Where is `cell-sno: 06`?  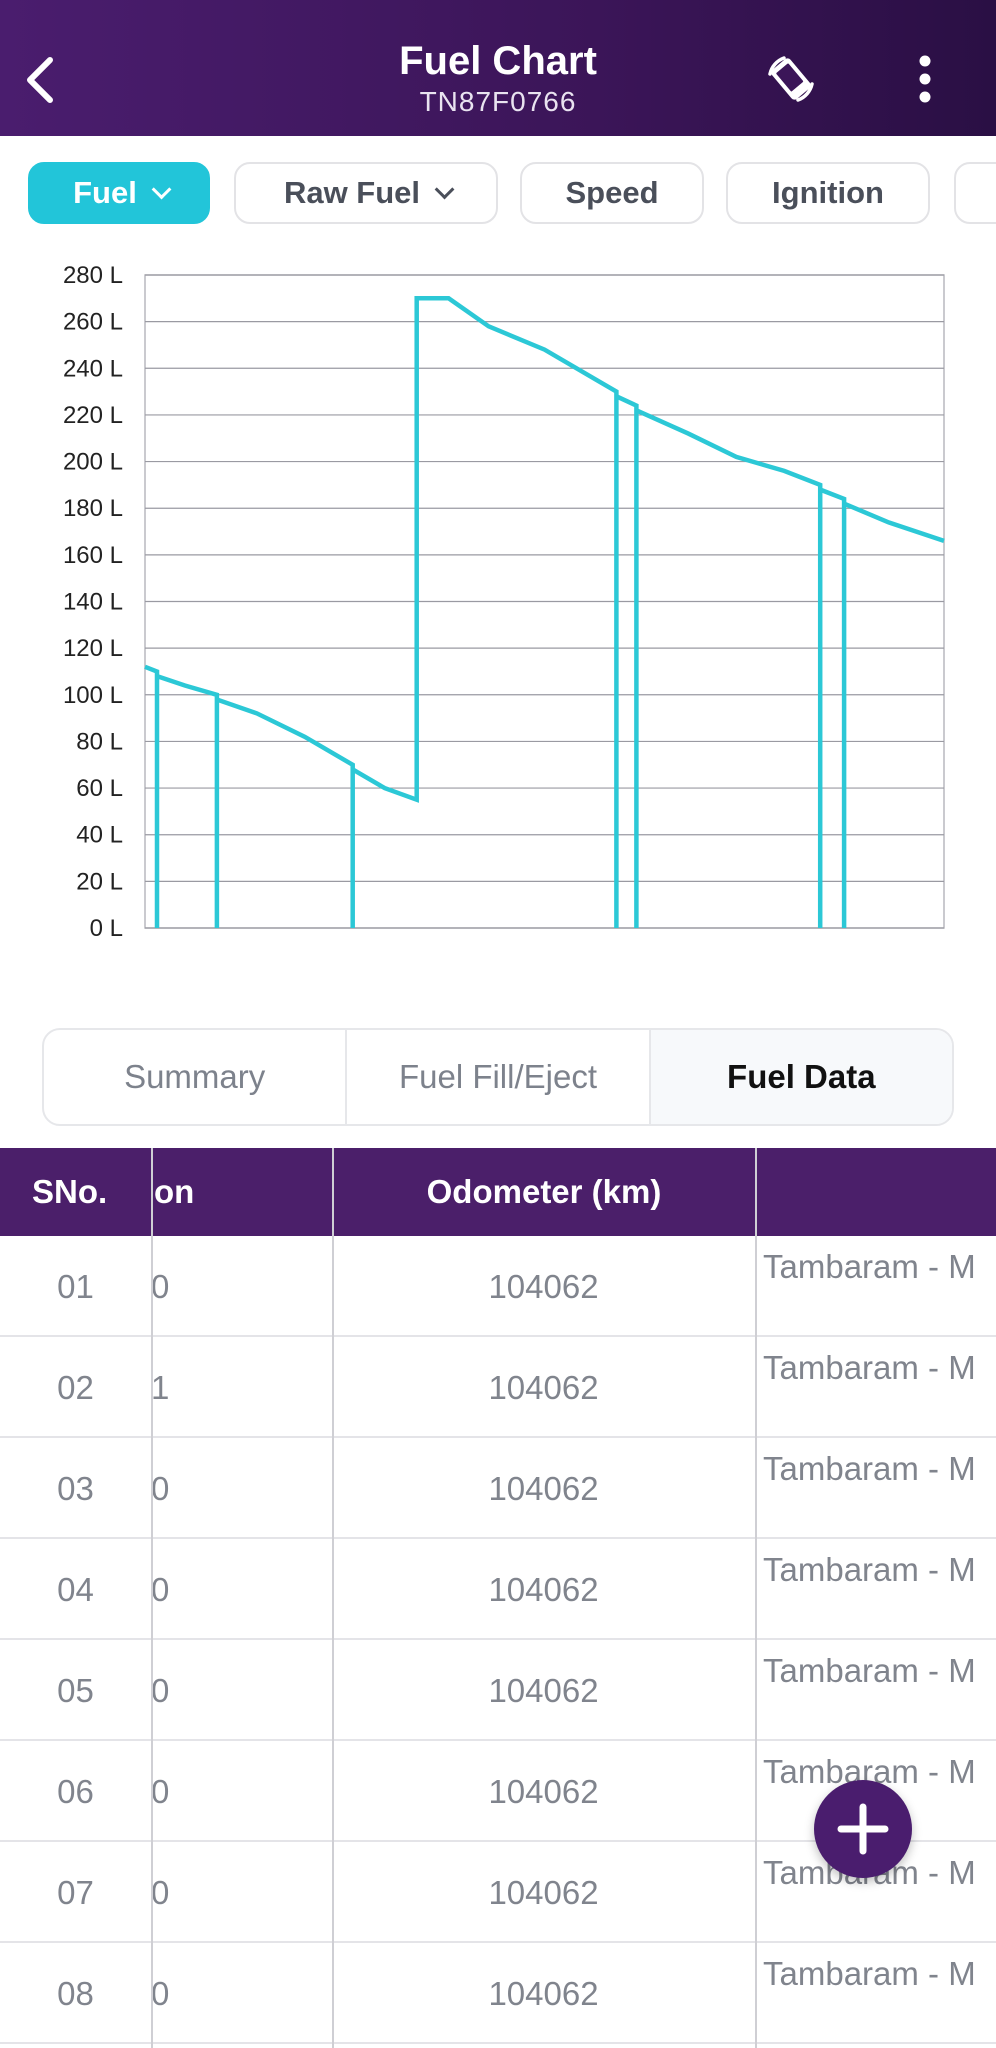 cell-sno: 06 is located at coordinates (75, 1791).